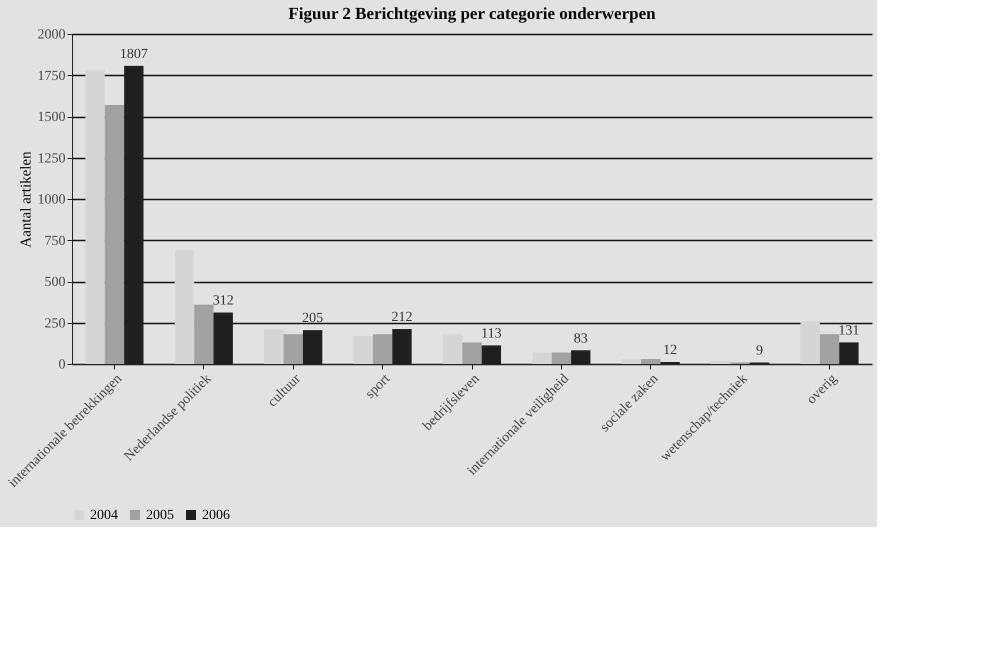  Describe the element at coordinates (52, 158) in the screenshot. I see `y-tick-label: 1250` at that location.